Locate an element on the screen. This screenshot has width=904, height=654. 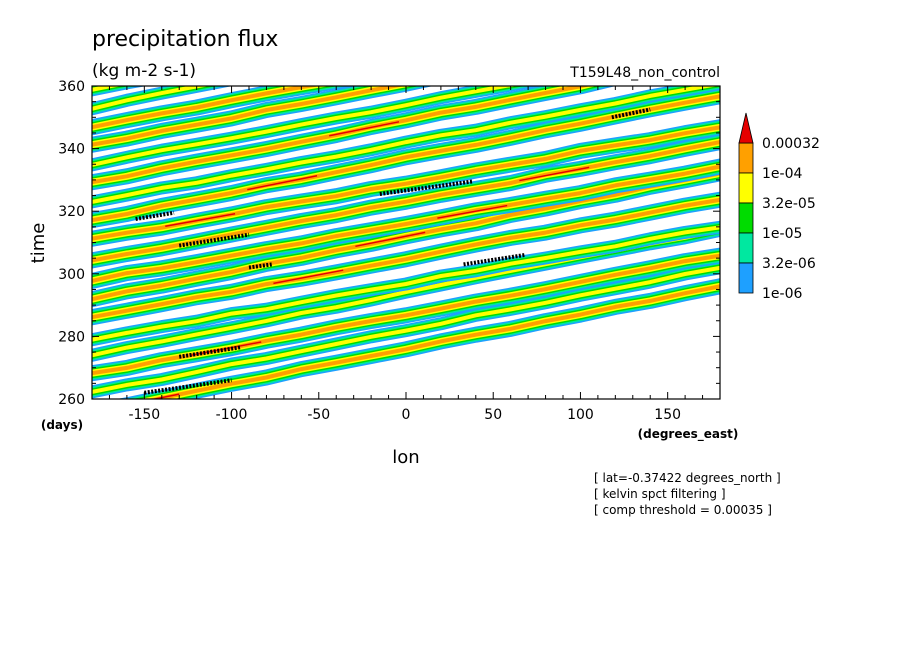
x-tick-label: -150 is located at coordinates (144, 415).